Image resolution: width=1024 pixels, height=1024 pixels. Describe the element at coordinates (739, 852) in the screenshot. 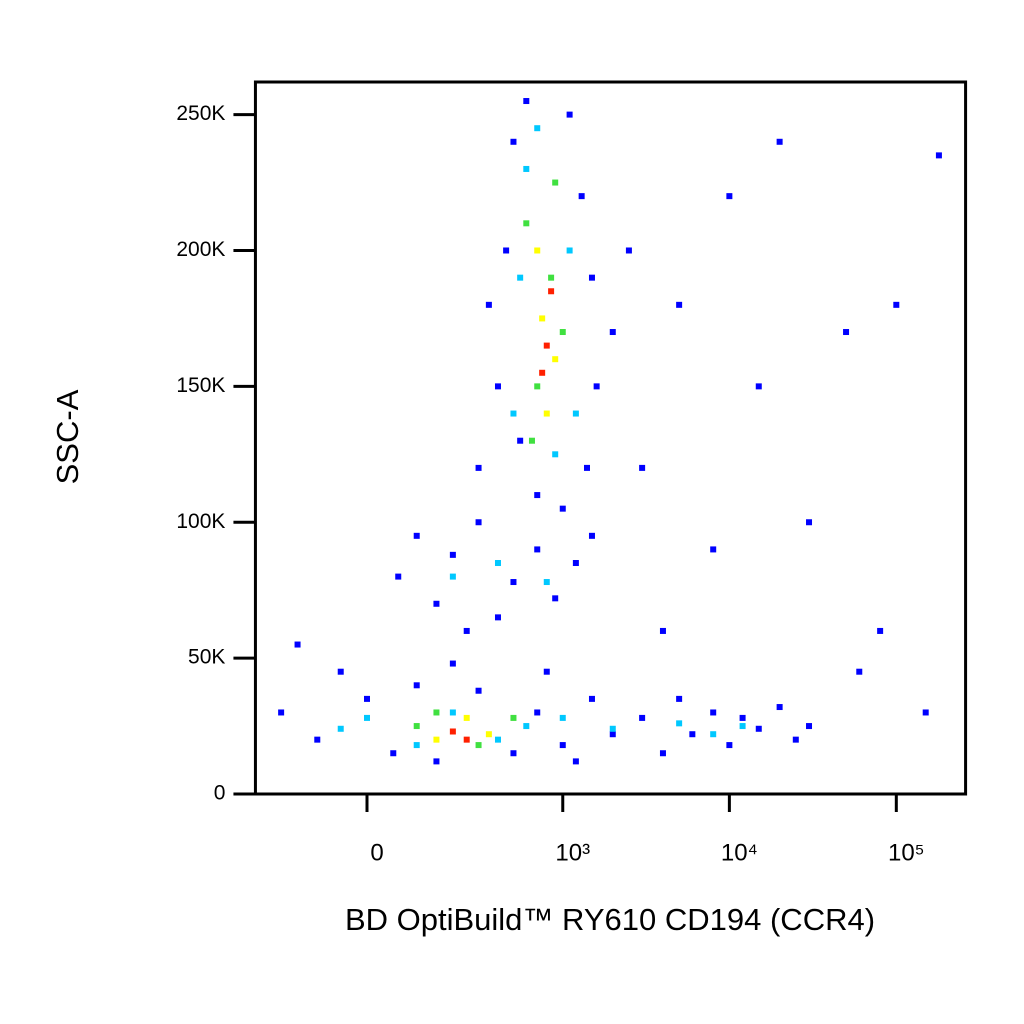

I see `x-tick-label: 10⁴` at that location.